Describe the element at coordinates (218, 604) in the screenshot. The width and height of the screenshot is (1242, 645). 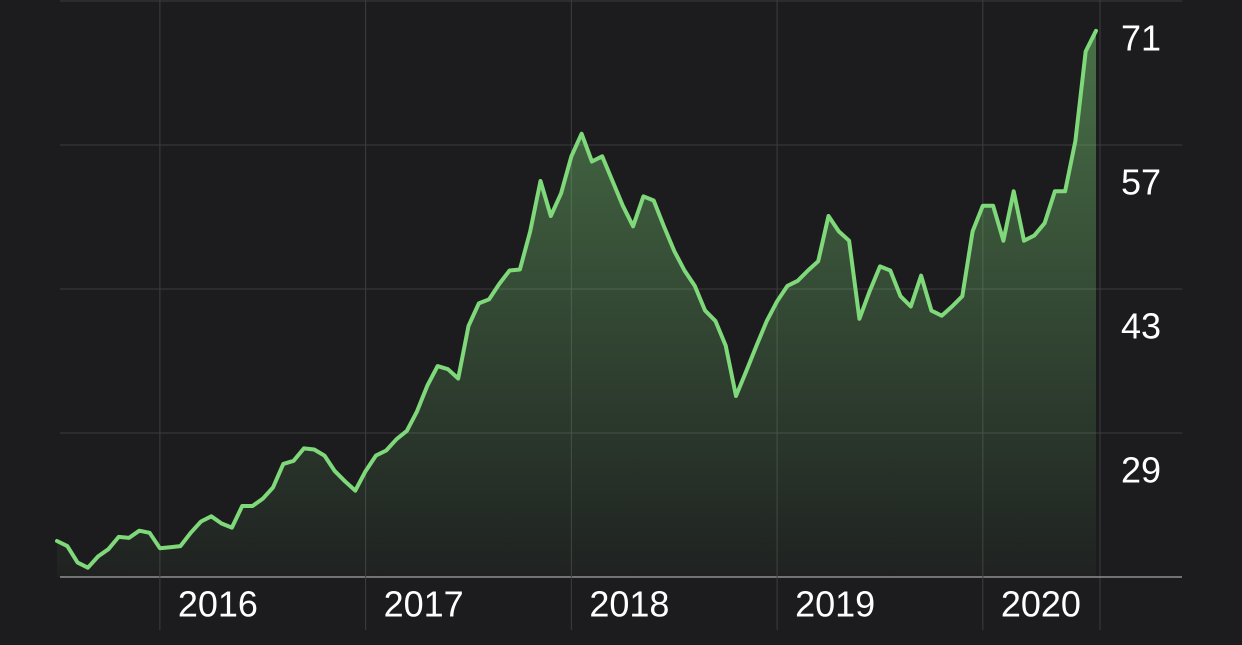
I see `x-tick-label: 2016` at that location.